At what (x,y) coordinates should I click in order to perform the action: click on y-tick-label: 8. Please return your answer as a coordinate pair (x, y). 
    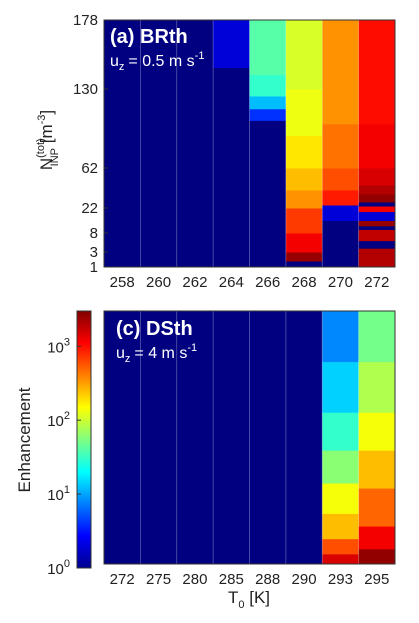
    Looking at the image, I should click on (94, 233).